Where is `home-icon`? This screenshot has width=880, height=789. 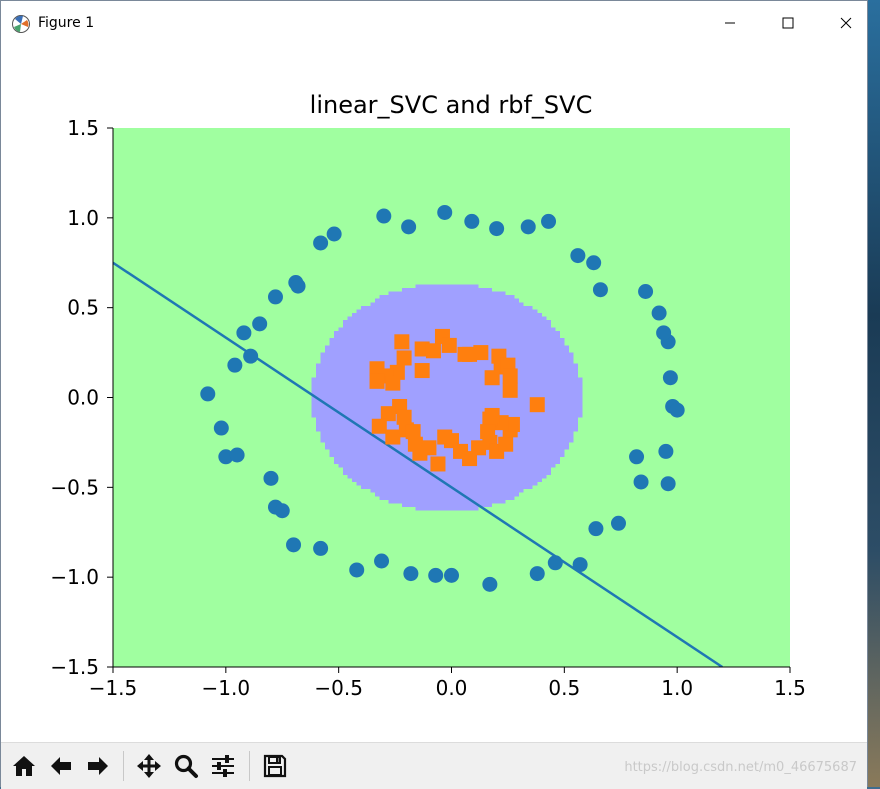 home-icon is located at coordinates (24, 766).